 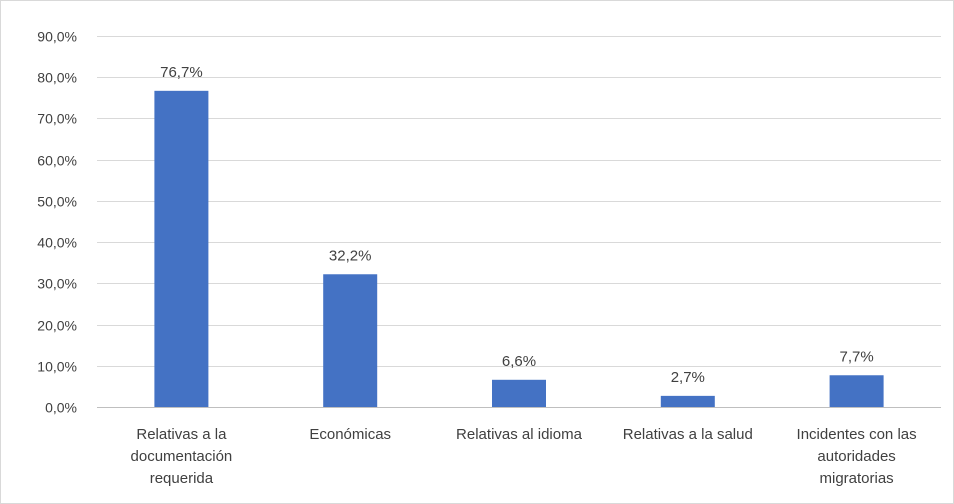 What do you see at coordinates (57, 119) in the screenshot?
I see `y-tick-label: 70,0%` at bounding box center [57, 119].